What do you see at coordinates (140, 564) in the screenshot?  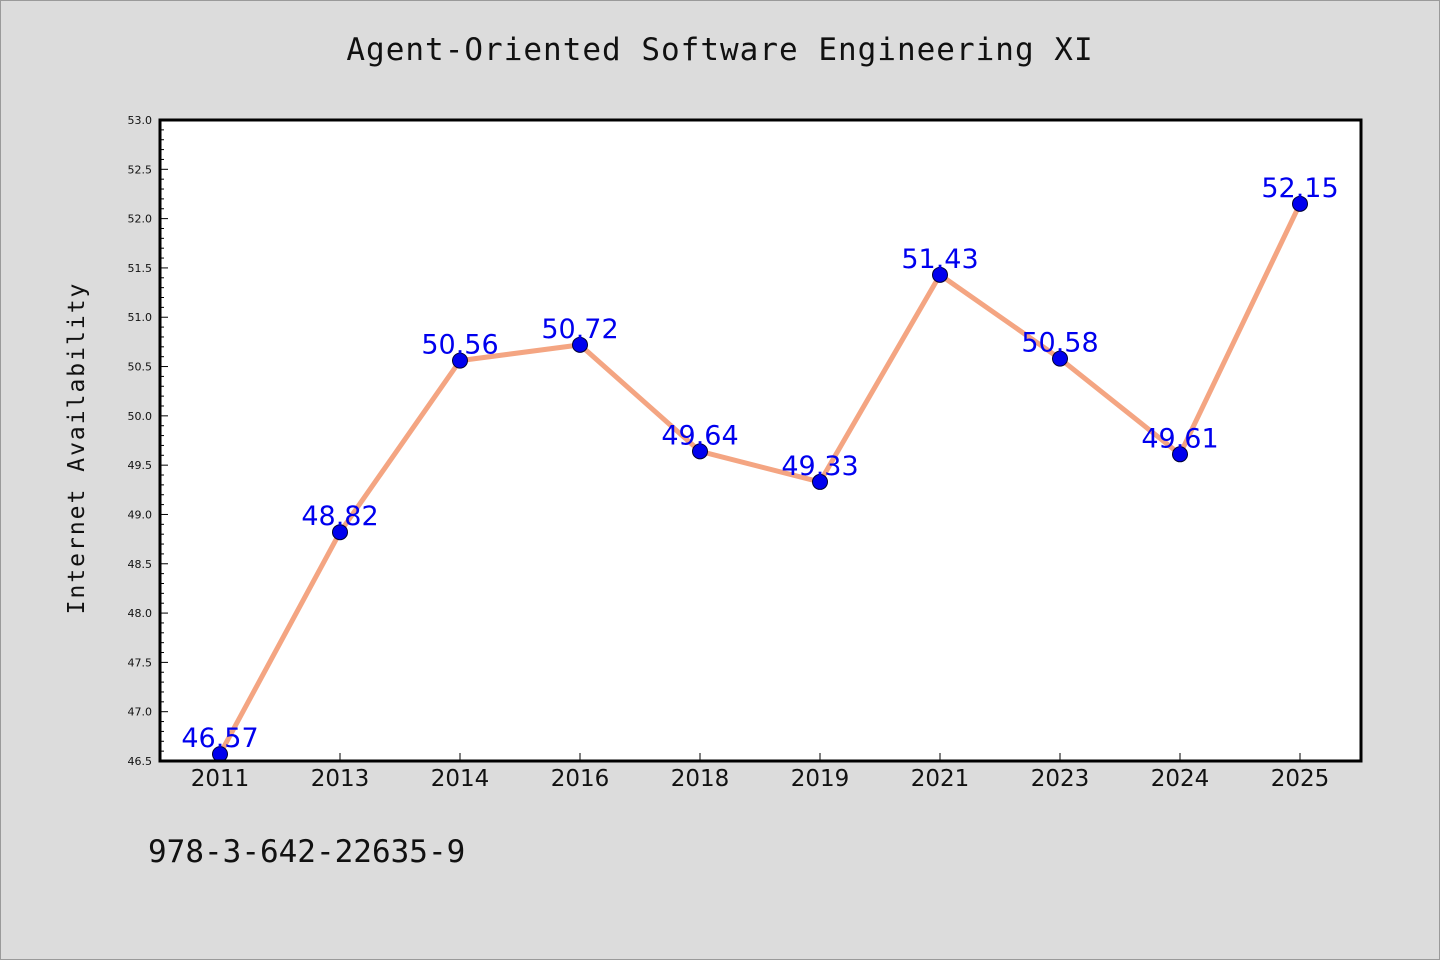 I see `y-tick-label: 48.5` at bounding box center [140, 564].